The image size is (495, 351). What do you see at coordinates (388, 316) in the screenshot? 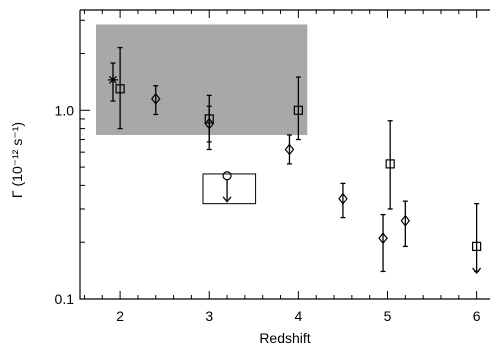
I see `x-tick-label: 5` at bounding box center [388, 316].